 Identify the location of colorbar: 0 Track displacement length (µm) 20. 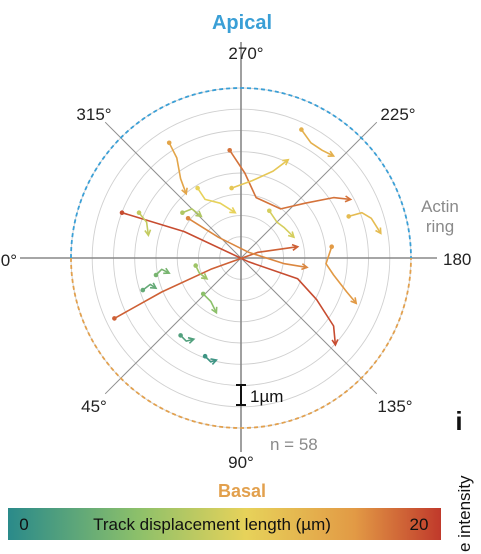
(224, 524).